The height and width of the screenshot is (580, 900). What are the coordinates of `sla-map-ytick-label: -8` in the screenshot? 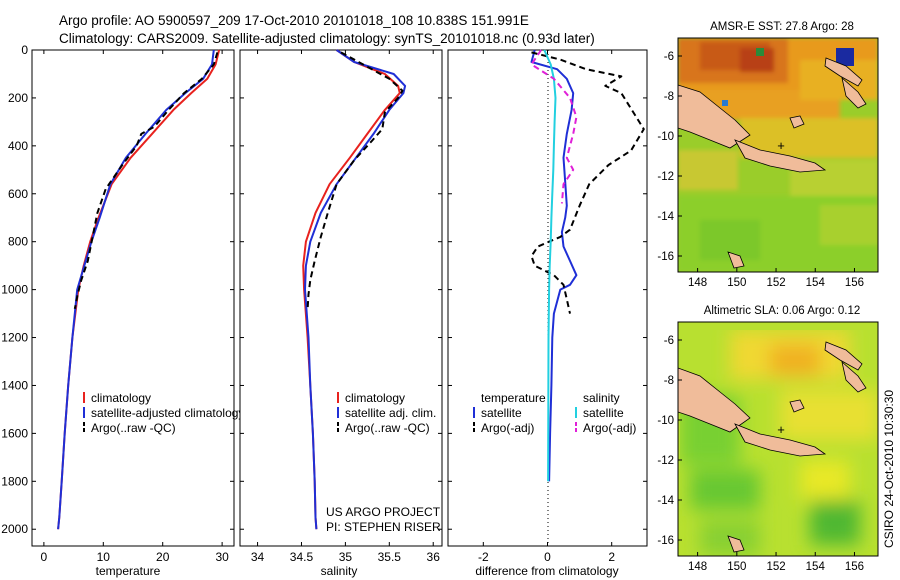 It's located at (669, 381).